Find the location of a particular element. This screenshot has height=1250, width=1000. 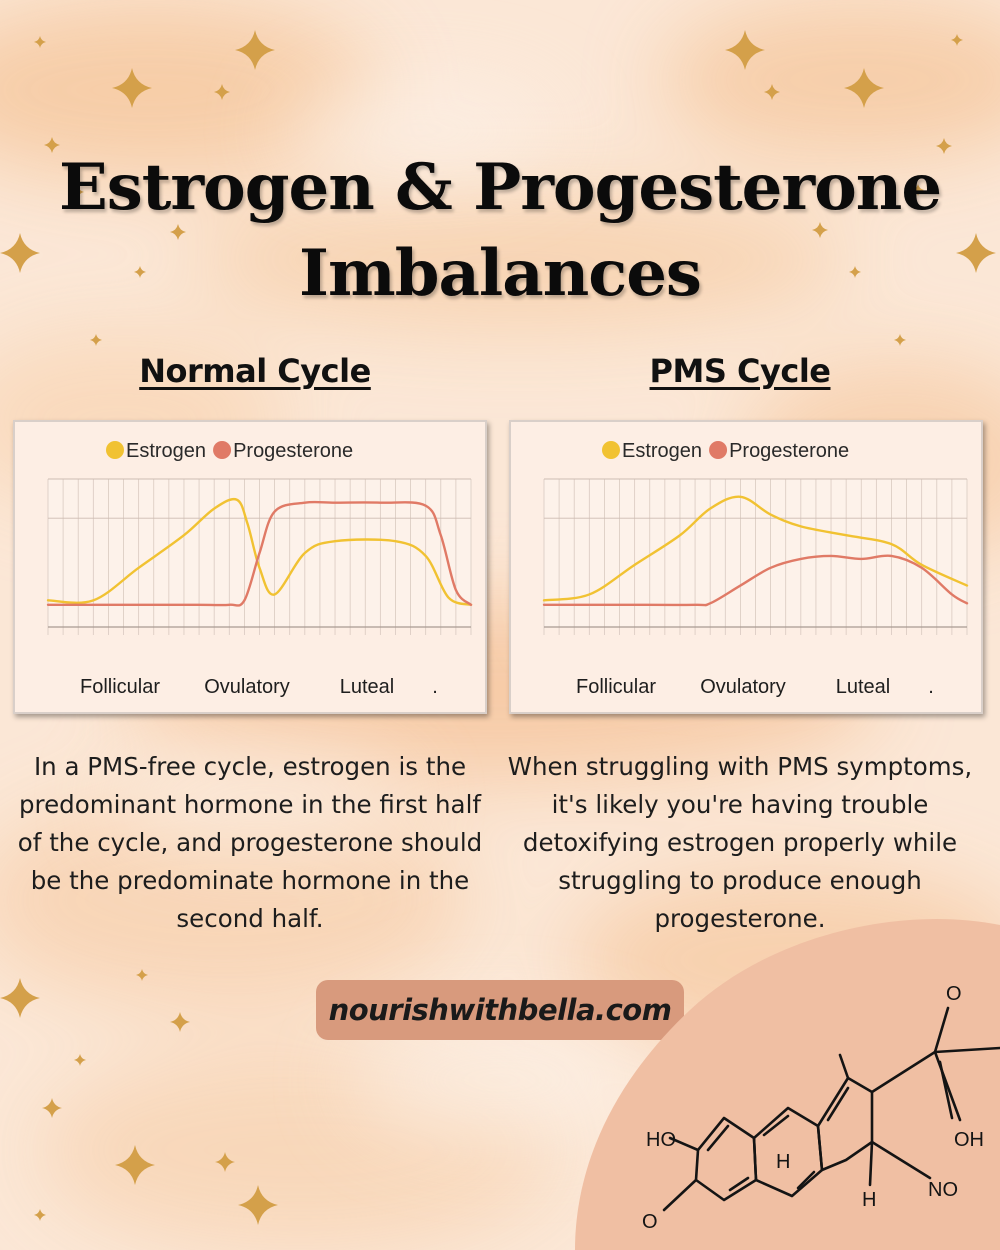

chem-label-ho: HO is located at coordinates (661, 1140).